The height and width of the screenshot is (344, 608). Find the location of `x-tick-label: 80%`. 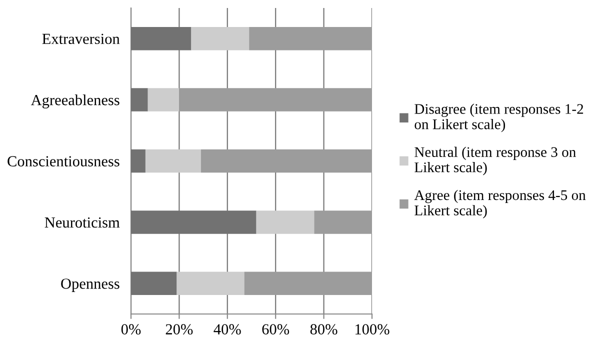

x-tick-label: 80% is located at coordinates (324, 329).